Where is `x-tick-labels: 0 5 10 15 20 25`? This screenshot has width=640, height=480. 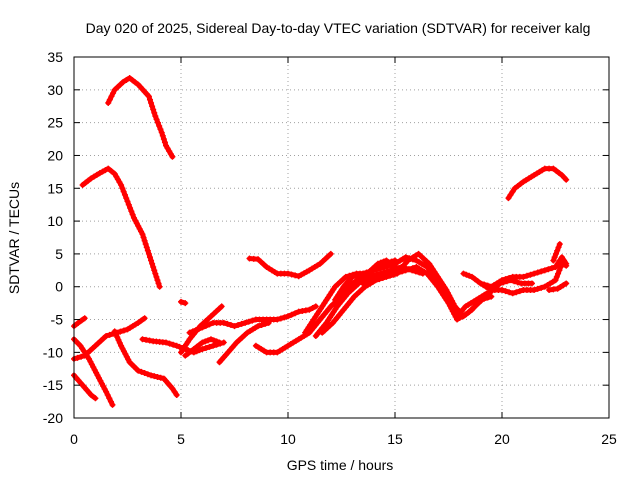 x-tick-labels: 0 5 10 15 20 25 is located at coordinates (343, 439).